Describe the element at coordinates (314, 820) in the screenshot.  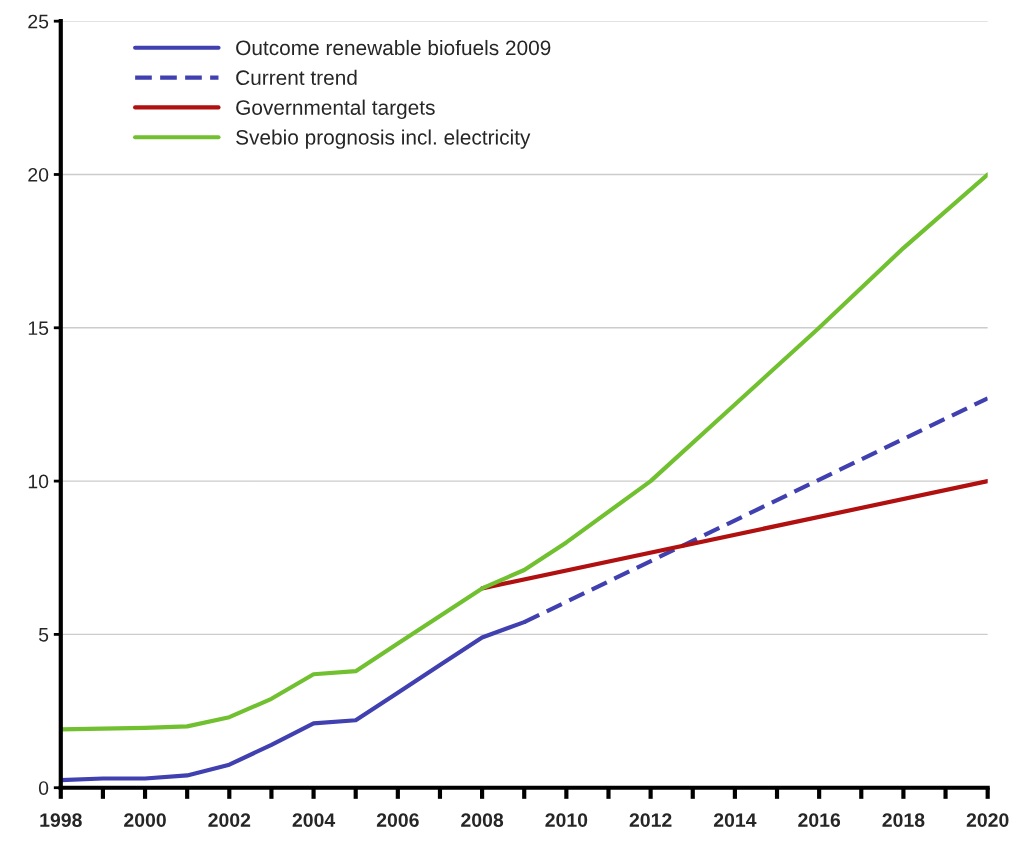
I see `x-tick-label: 2004` at that location.